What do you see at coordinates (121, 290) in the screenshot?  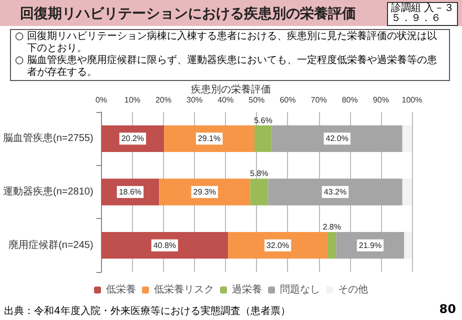 I see `legend-label: 低栄養` at bounding box center [121, 290].